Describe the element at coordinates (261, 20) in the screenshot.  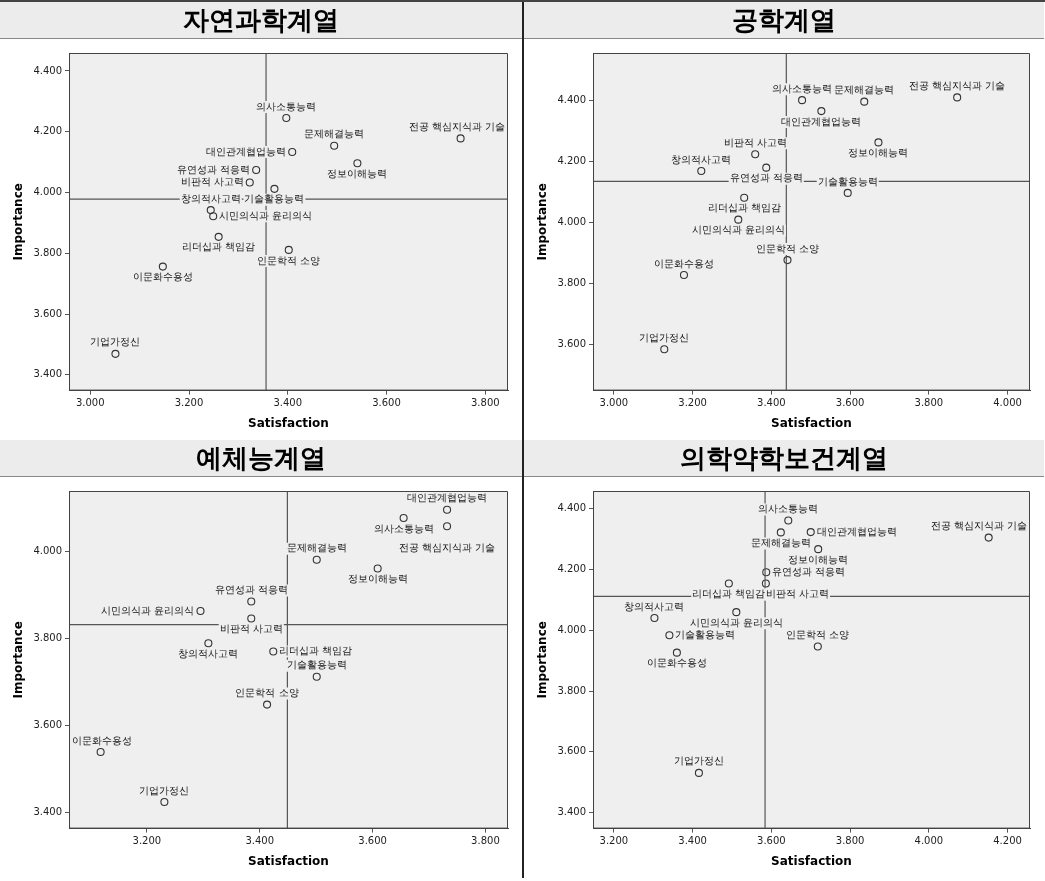
I see `chart-title: 자연과학계열` at that location.